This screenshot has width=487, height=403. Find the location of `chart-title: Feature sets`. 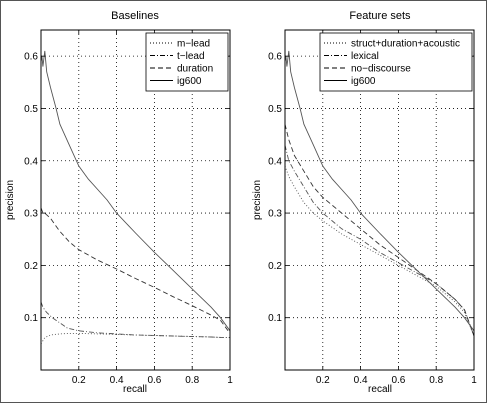

chart-title: Feature sets is located at coordinates (380, 16).